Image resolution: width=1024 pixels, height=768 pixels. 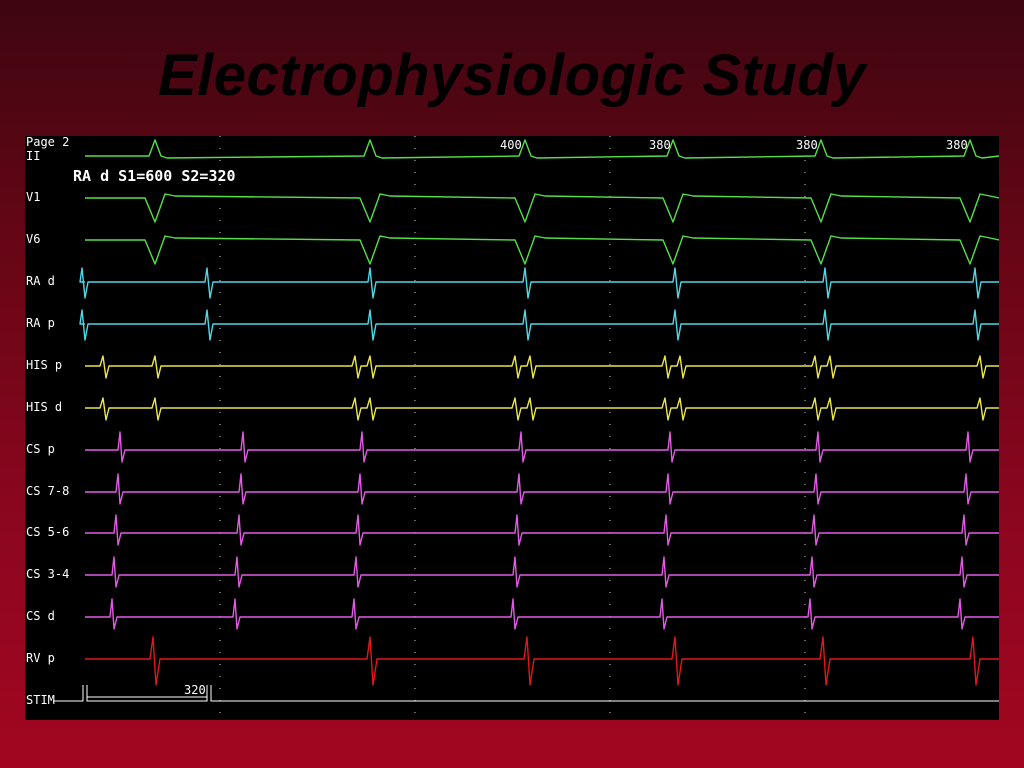 What do you see at coordinates (542, 367) in the screenshot?
I see `trace-his-p` at bounding box center [542, 367].